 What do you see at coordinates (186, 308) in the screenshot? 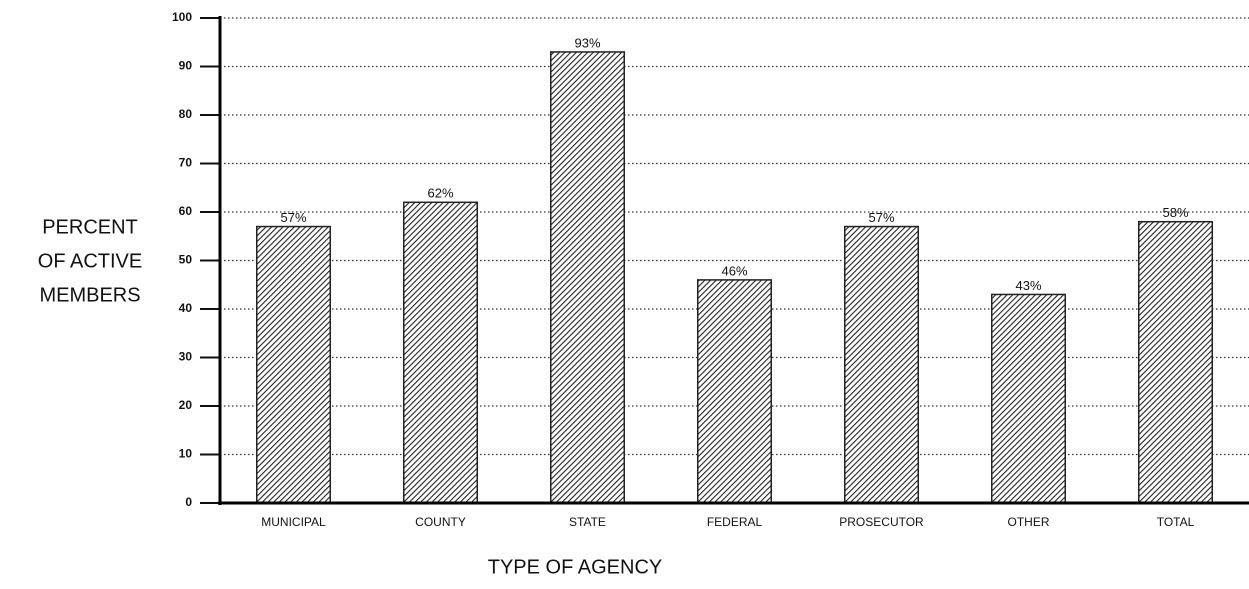
I see `y-tick-label: 40` at bounding box center [186, 308].